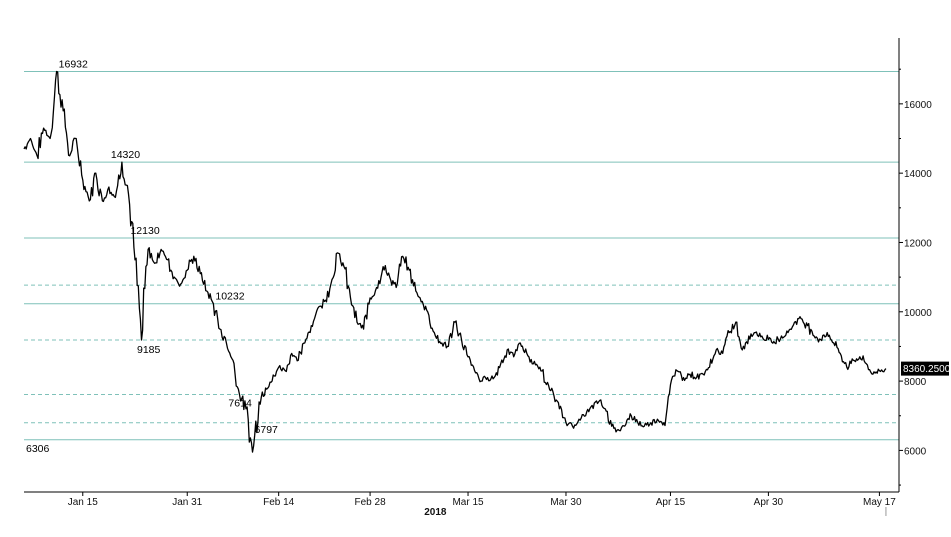  I want to click on x-tick-label: Feb 28, so click(371, 502).